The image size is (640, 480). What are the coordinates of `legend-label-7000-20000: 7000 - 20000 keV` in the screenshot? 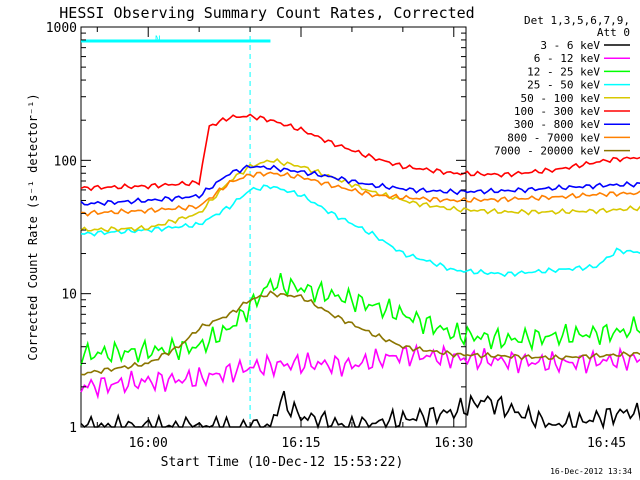 It's located at (547, 151).